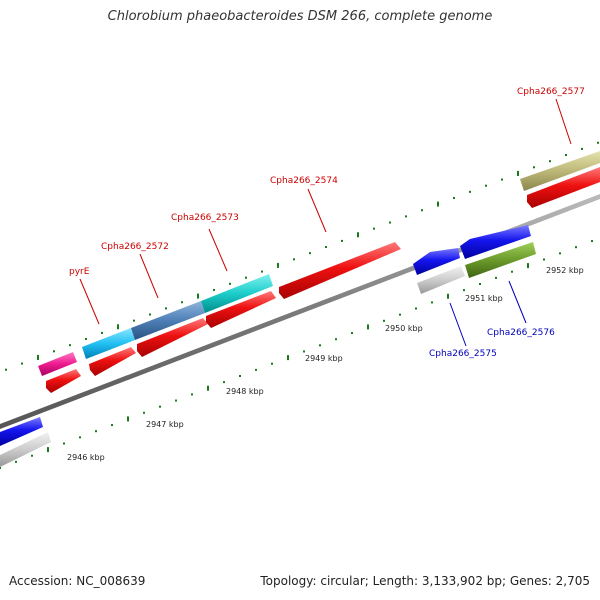 The height and width of the screenshot is (600, 600). What do you see at coordinates (108, 343) in the screenshot?
I see `feature-block-sky` at bounding box center [108, 343].